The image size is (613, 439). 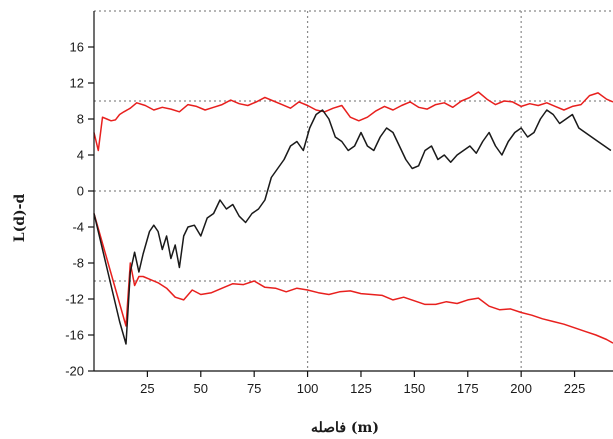 I want to click on x-tick-label: 175, so click(x=468, y=388).